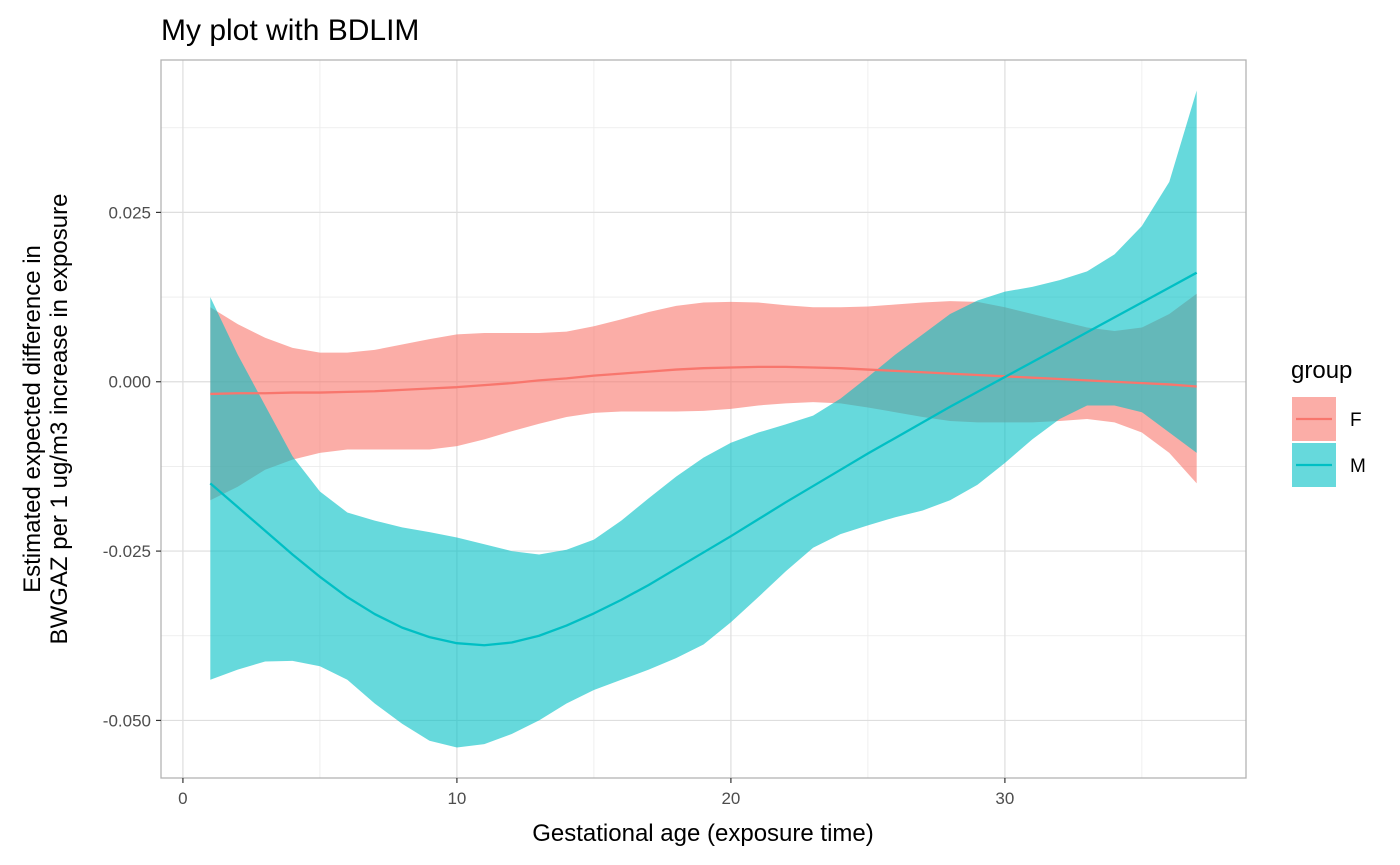 The height and width of the screenshot is (865, 1400). Describe the element at coordinates (182, 798) in the screenshot. I see `x-tick-label: 0` at that location.